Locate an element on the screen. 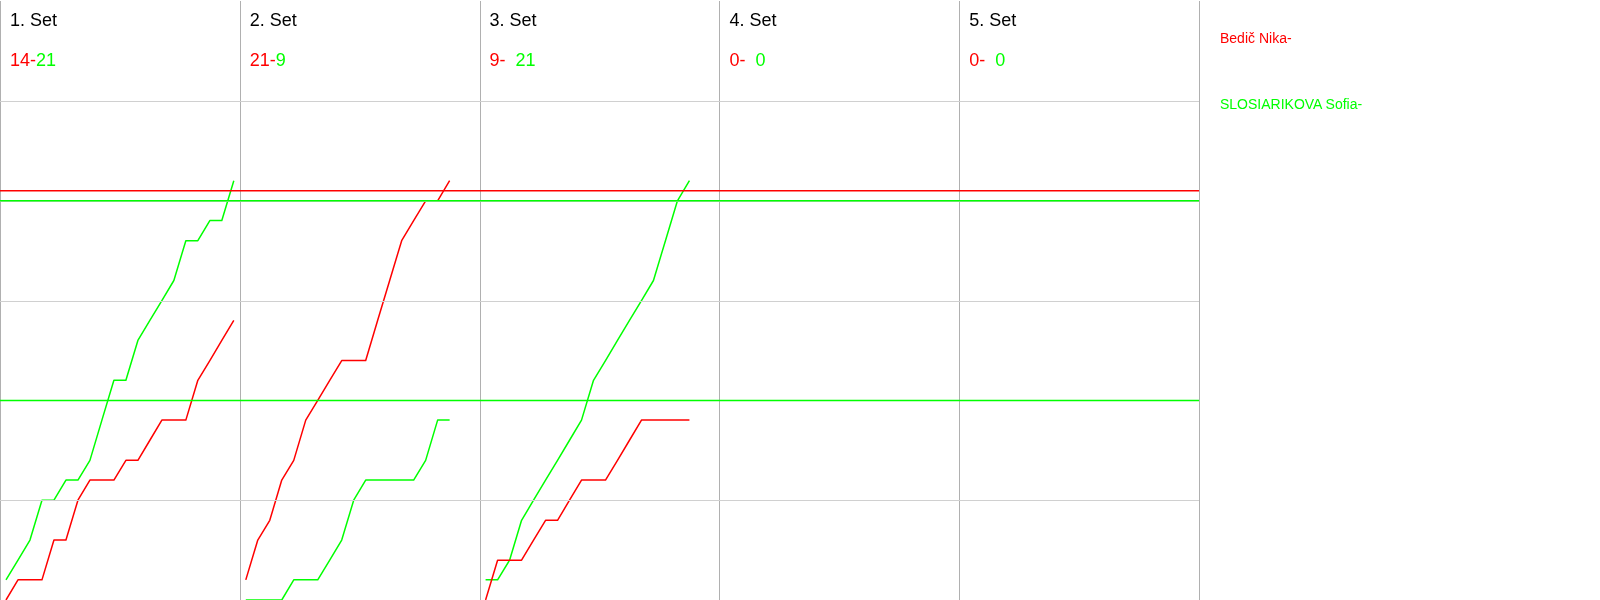  text: 9 is located at coordinates (280, 60).